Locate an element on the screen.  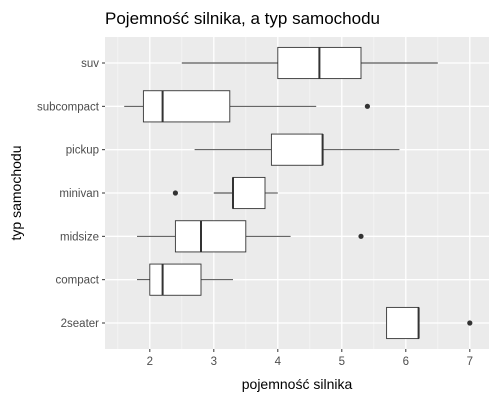
box-compact is located at coordinates (185, 279).